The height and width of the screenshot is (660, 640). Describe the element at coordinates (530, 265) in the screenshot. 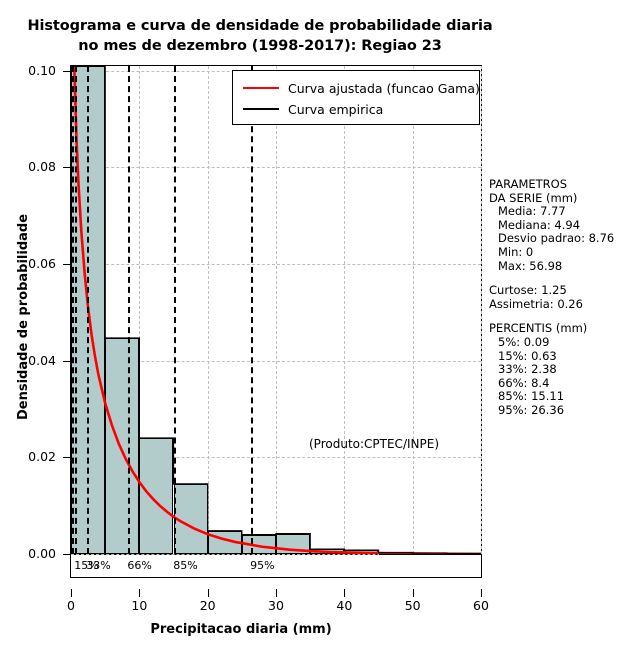

I see `stats-max: Max: 56.98` at that location.